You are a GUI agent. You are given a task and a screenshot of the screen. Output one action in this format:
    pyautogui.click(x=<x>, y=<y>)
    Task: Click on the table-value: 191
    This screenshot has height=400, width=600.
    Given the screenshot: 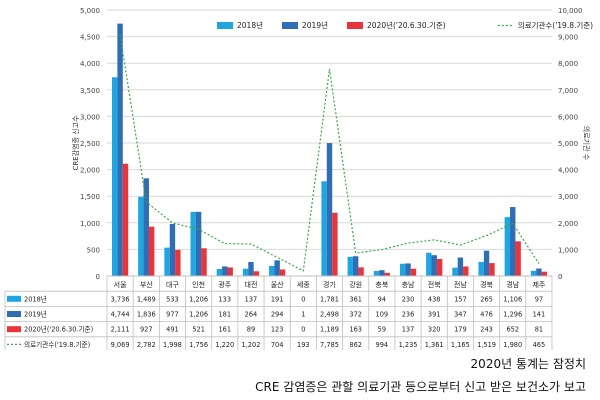 What is the action you would take?
    pyautogui.click(x=277, y=299)
    